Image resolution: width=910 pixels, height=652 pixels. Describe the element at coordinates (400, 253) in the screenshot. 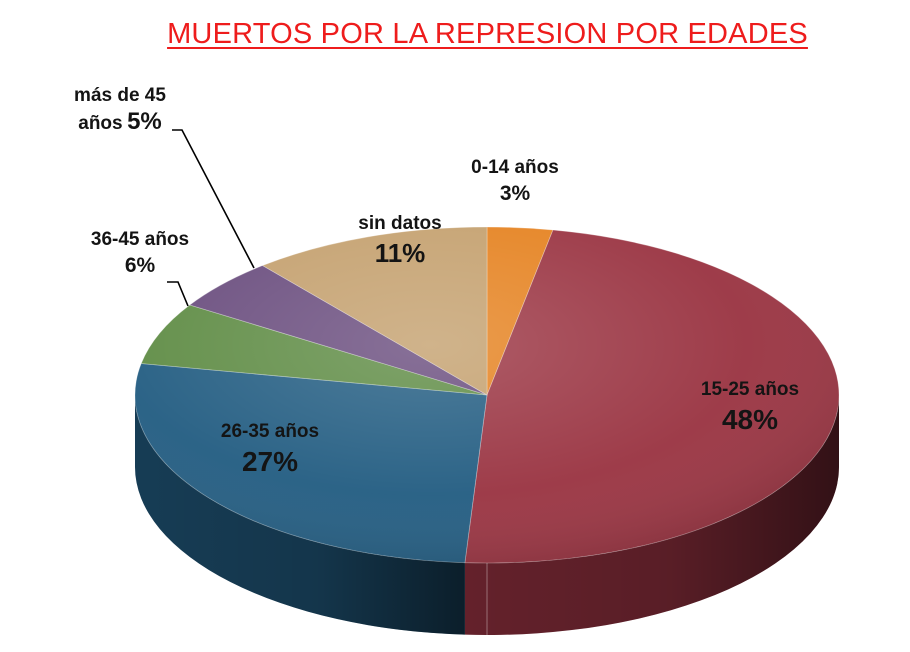

I see `label-sin-datos-percent: 11%` at that location.